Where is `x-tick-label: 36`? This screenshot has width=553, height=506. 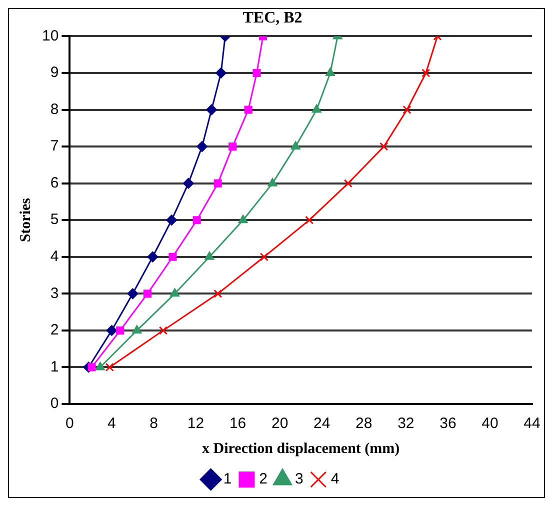 x-tick-label: 36 is located at coordinates (448, 423).